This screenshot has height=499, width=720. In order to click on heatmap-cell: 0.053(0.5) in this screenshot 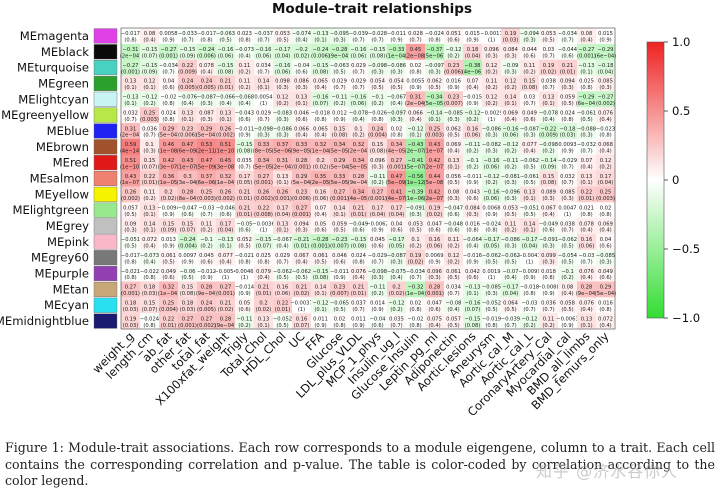, I will do `click(283, 36)`.